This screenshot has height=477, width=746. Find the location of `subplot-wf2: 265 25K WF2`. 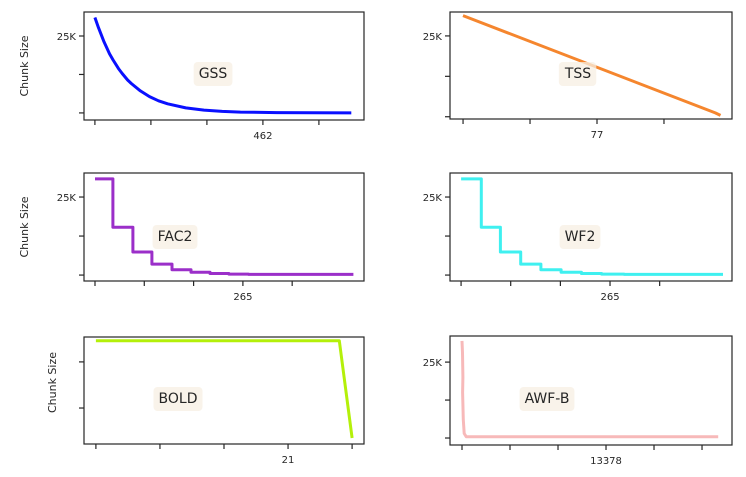

subplot-wf2: 265 25K WF2 is located at coordinates (578, 237).